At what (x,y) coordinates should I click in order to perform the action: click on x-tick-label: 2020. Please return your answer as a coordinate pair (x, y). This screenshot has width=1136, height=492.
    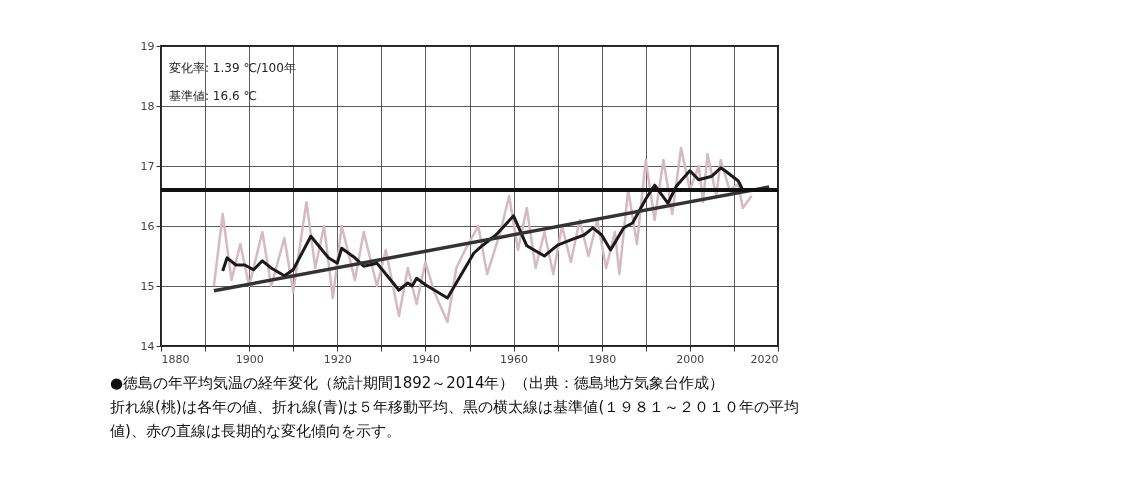
    Looking at the image, I should click on (764, 359).